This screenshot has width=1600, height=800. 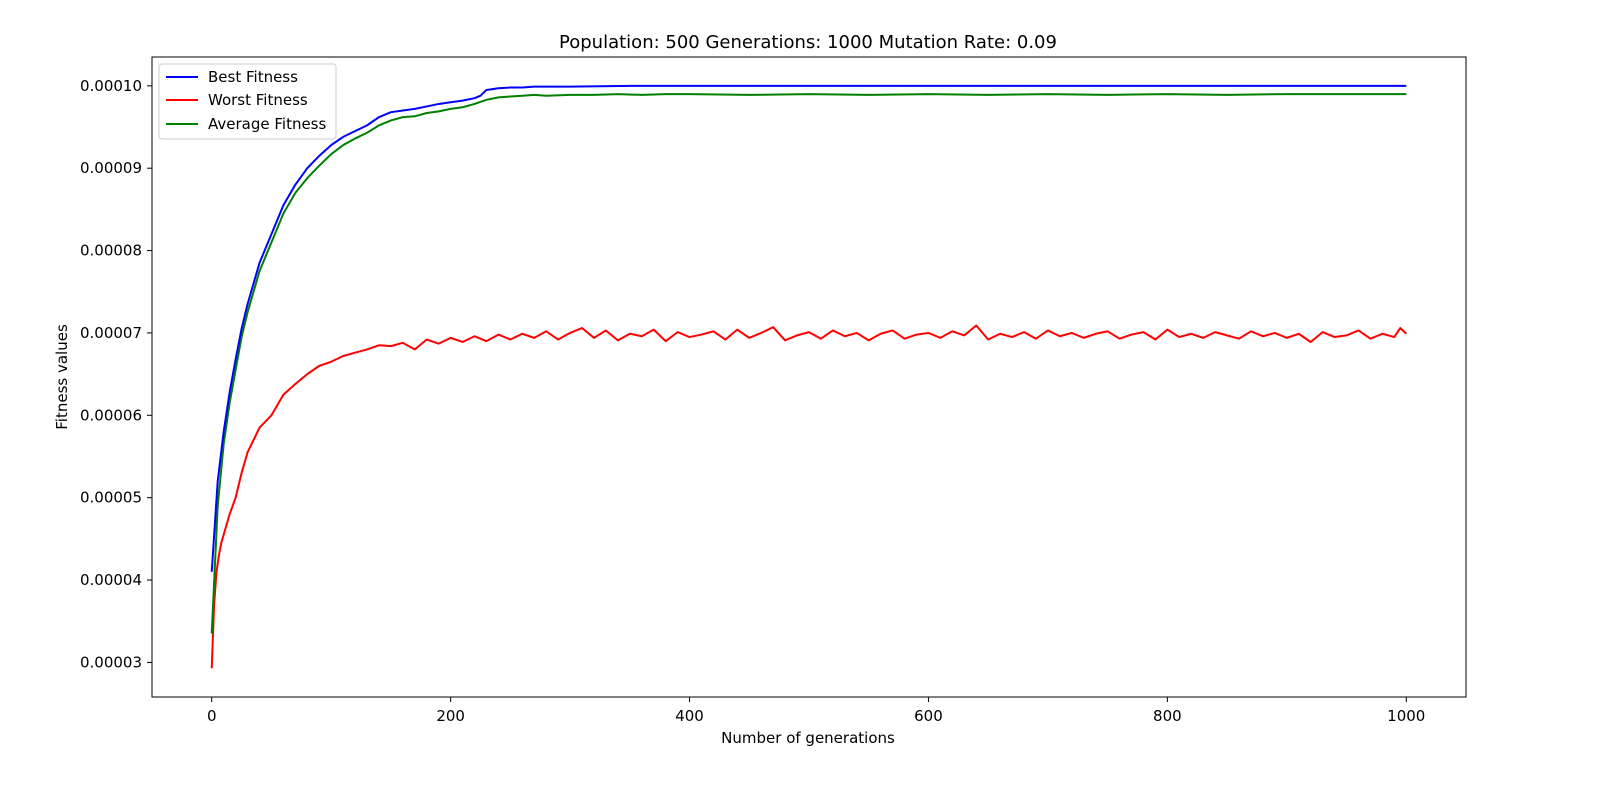 What do you see at coordinates (111, 86) in the screenshot?
I see `y-tick-label: 0.00010` at bounding box center [111, 86].